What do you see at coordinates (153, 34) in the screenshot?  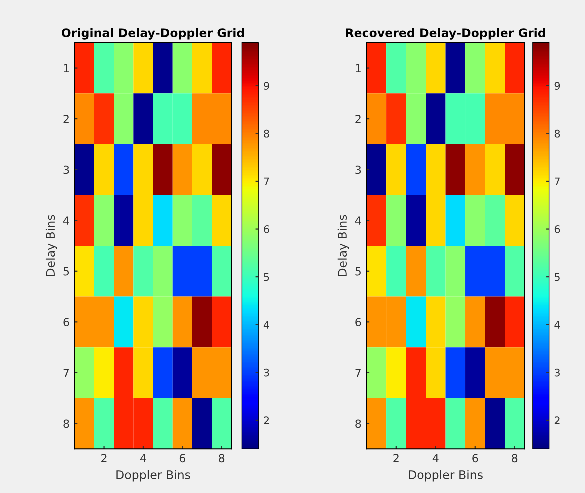 I see `chart-title: Original Delay-Doppler Grid` at bounding box center [153, 34].